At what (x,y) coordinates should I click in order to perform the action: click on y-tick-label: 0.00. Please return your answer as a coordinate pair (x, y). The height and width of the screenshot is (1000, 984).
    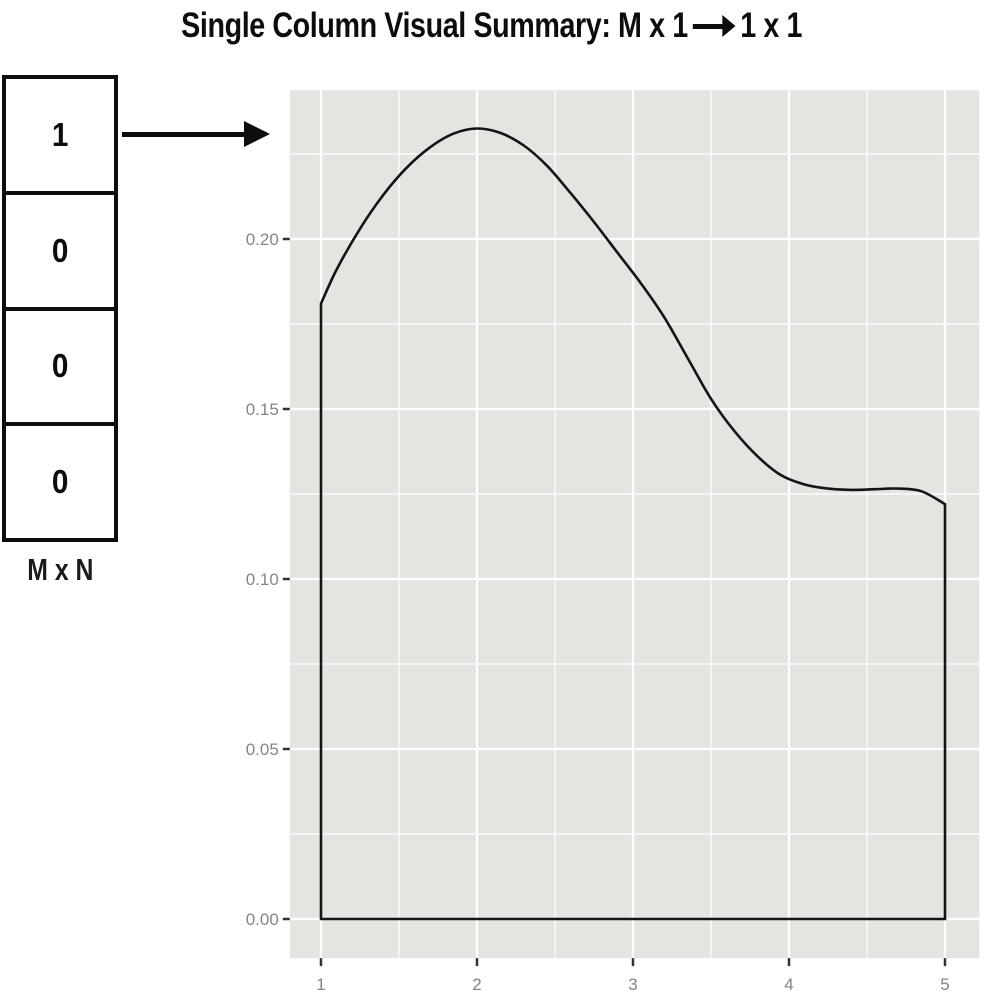
    Looking at the image, I should click on (262, 919).